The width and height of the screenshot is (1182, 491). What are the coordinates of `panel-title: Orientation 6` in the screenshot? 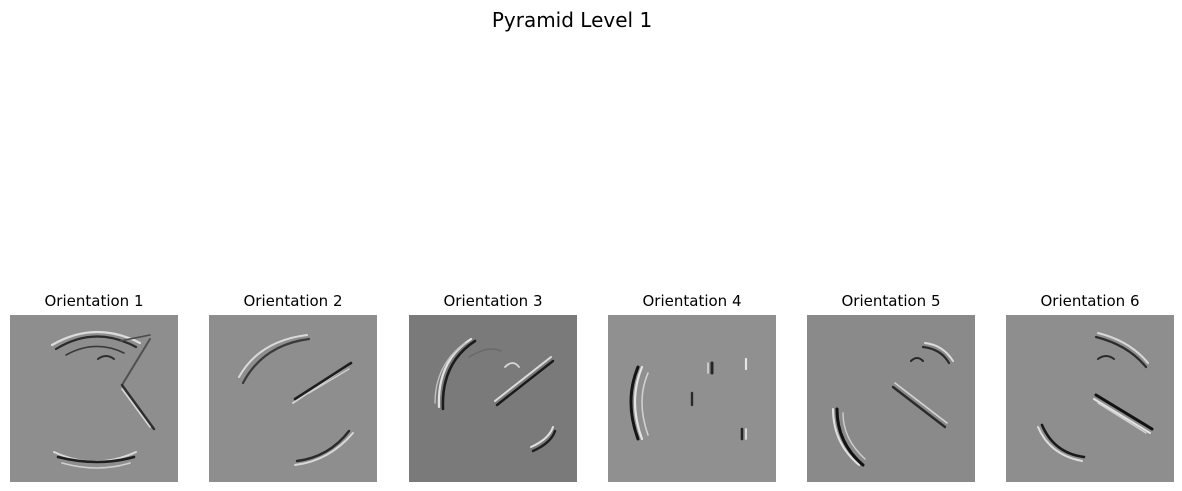 It's located at (1090, 301).